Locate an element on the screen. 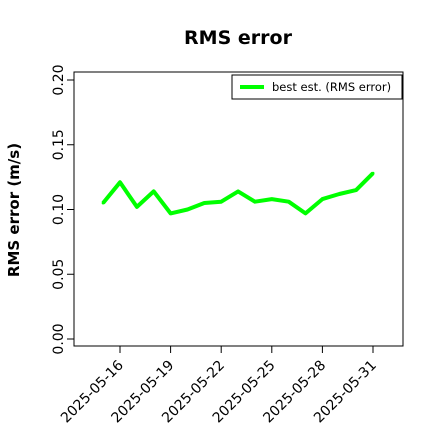 The height and width of the screenshot is (440, 440). chart-title: RMS error is located at coordinates (238, 38).